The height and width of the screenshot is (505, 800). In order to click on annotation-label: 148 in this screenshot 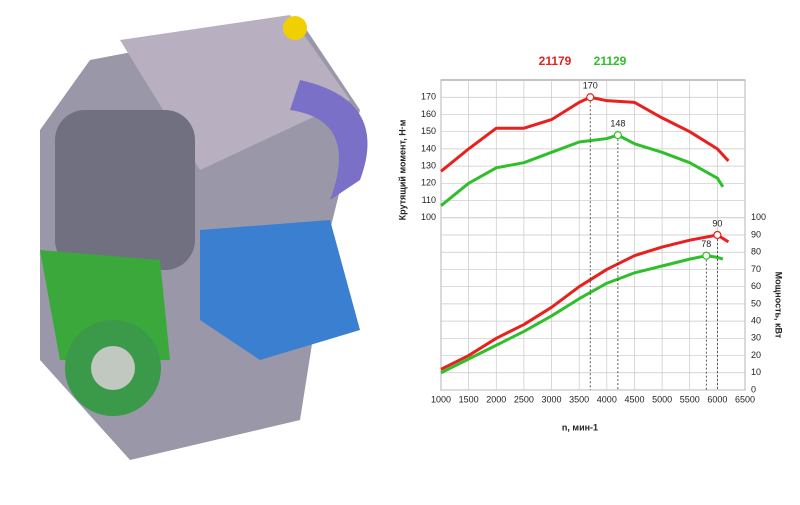, I will do `click(617, 123)`.